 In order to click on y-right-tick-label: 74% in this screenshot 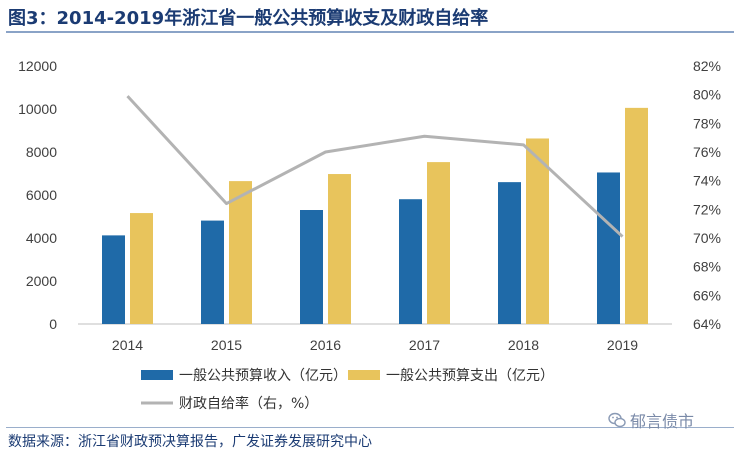, I will do `click(707, 181)`.